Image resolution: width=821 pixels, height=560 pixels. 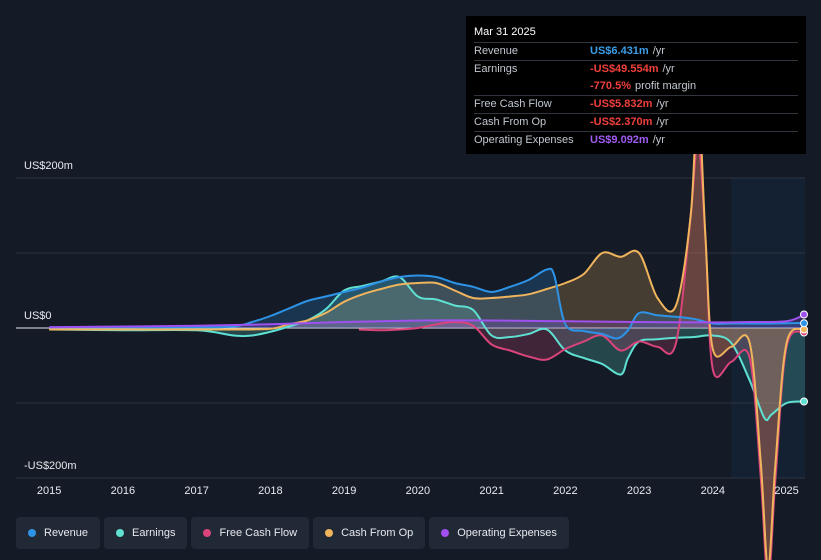 I want to click on tooltip-row: Earnings -US$49.554m/yr, so click(x=636, y=69).